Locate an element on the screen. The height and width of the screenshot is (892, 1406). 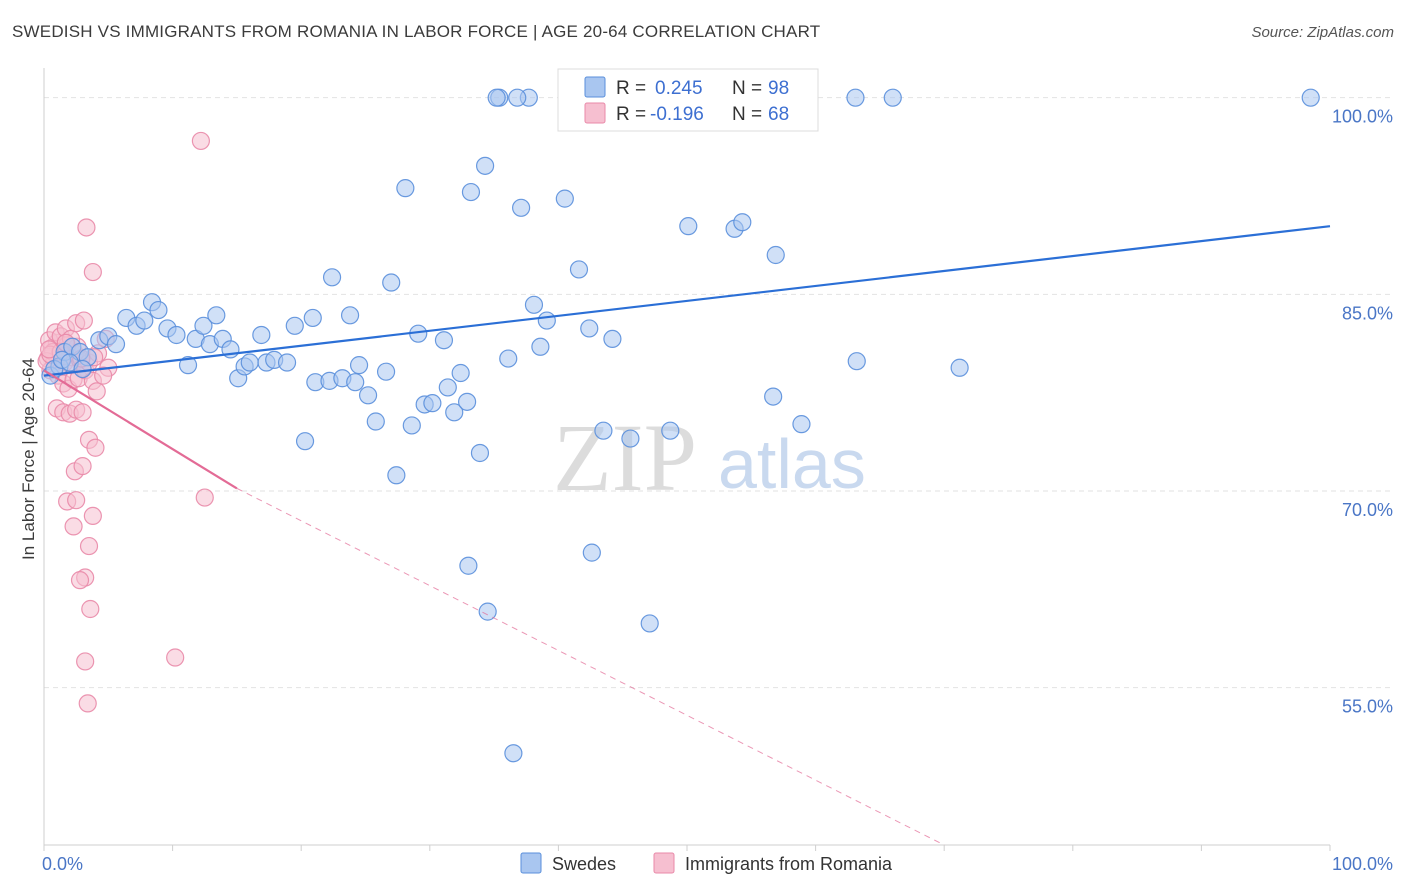
legend-box: R = 0.245 N = 98 R = -0.196 N = 68 is located at coordinates (688, 100).